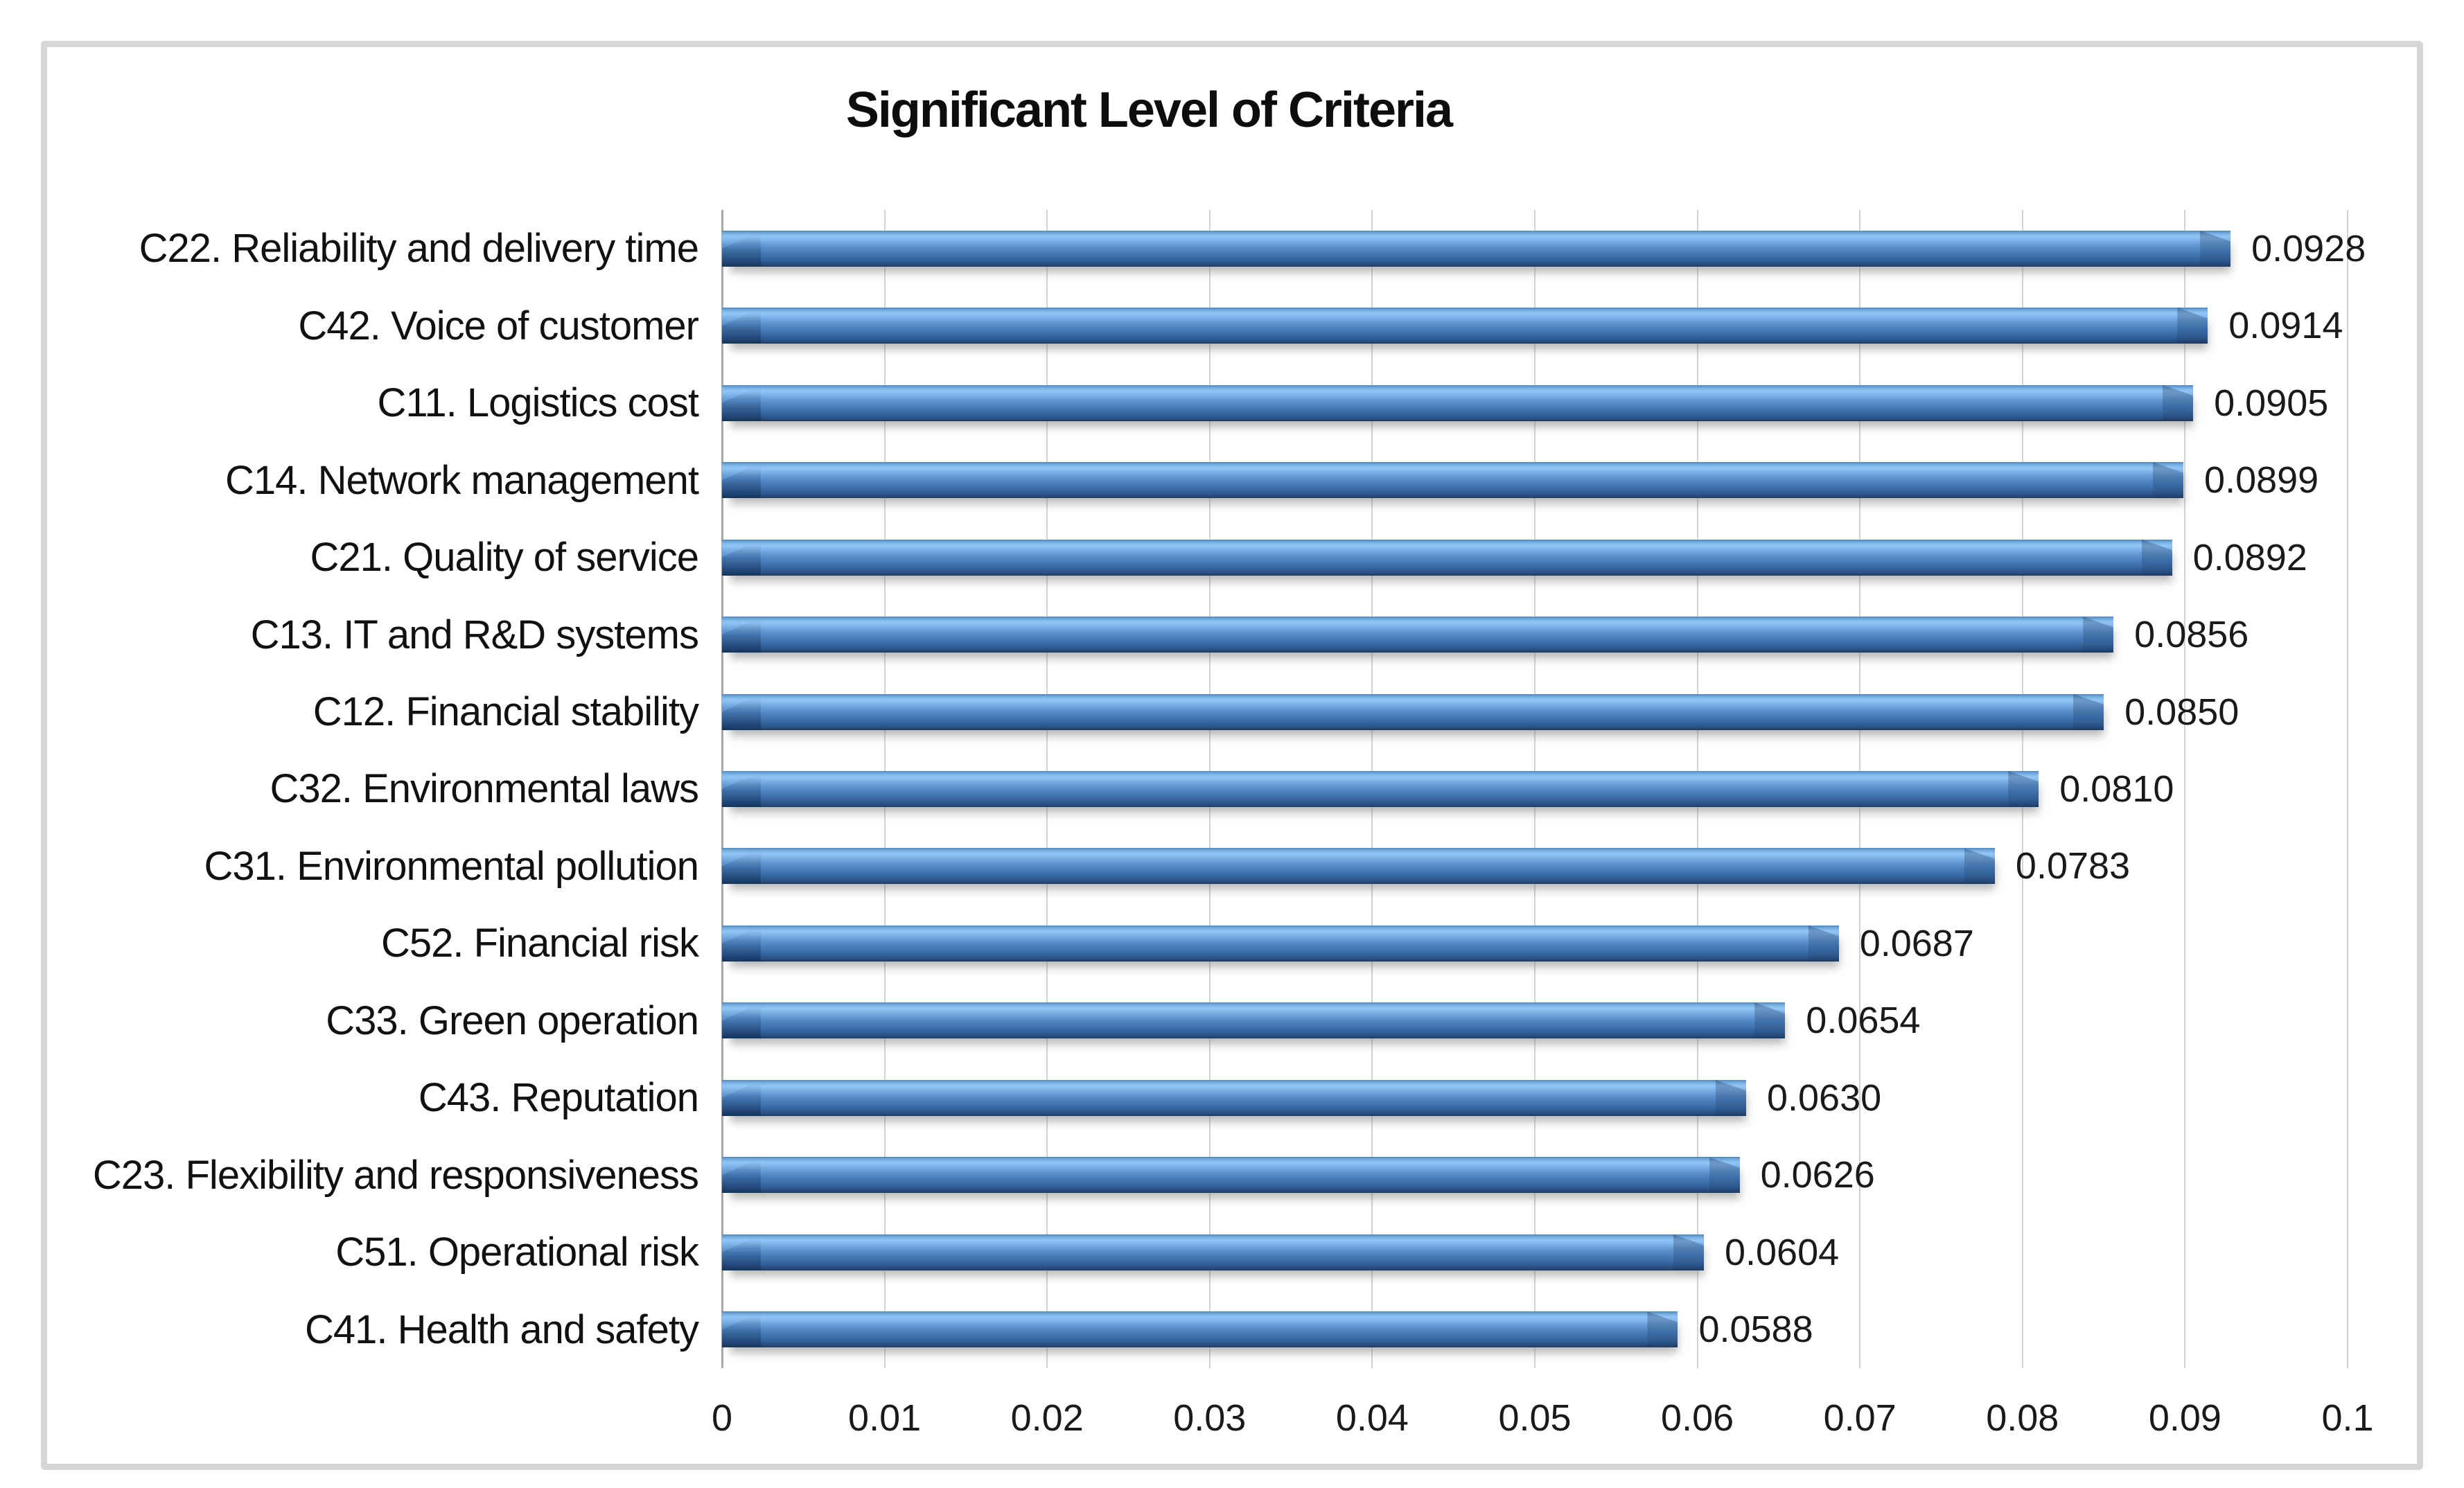 The width and height of the screenshot is (2464, 1488). I want to click on bar-row: C41. Health and safety 0.0588, so click(1232, 1330).